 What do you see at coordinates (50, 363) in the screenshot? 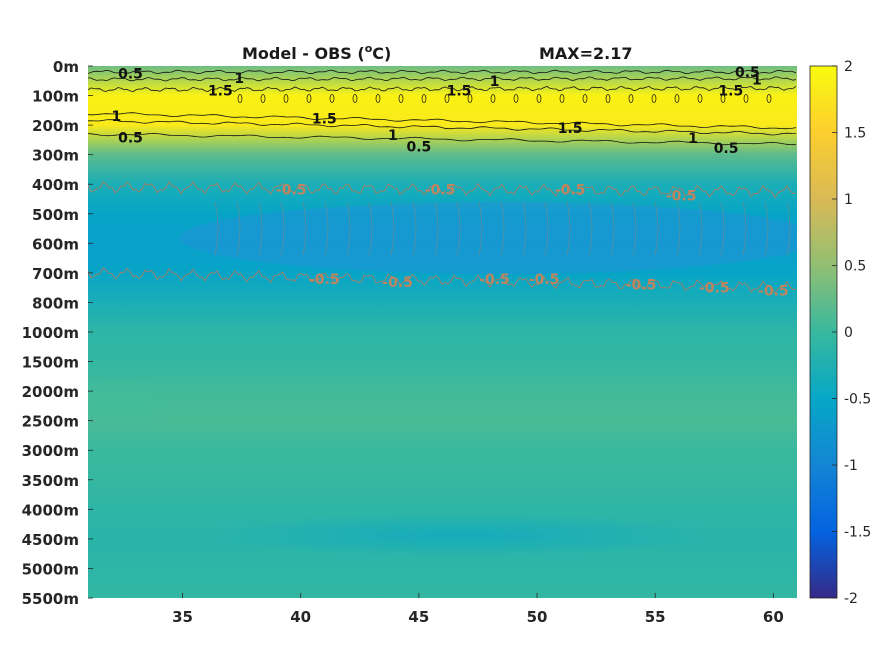
I see `y-tick-label: 1500m` at bounding box center [50, 363].